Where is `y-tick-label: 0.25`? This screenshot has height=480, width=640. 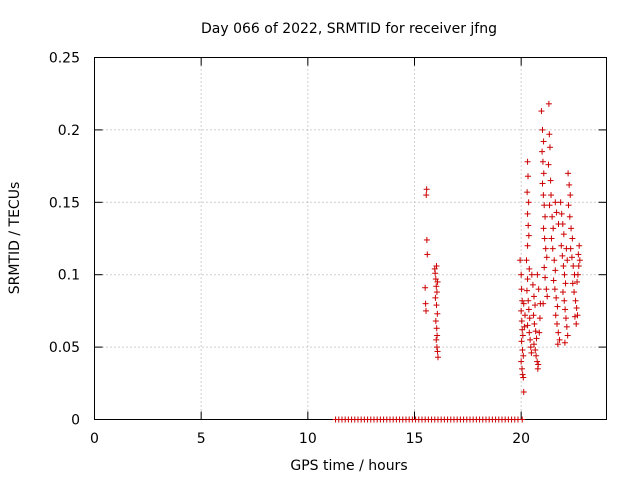 y-tick-label: 0.25 is located at coordinates (64, 59).